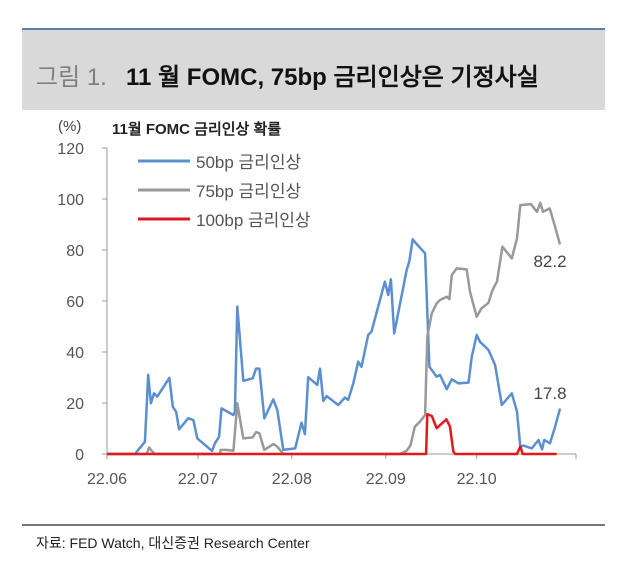 The height and width of the screenshot is (565, 627). Describe the element at coordinates (197, 129) in the screenshot. I see `chart-title: 11월 FOMC 금리인상 확률` at that location.